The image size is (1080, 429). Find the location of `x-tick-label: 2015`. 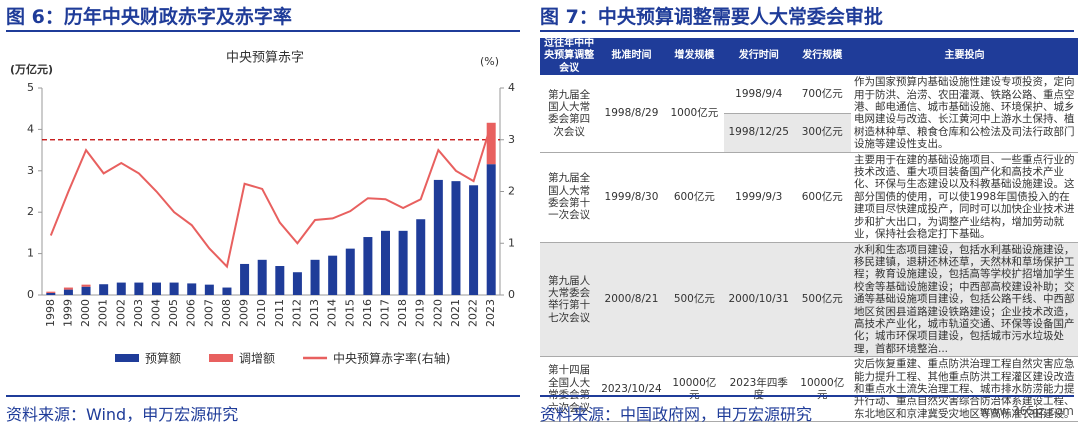

x-tick-label: 2015 is located at coordinates (349, 313).